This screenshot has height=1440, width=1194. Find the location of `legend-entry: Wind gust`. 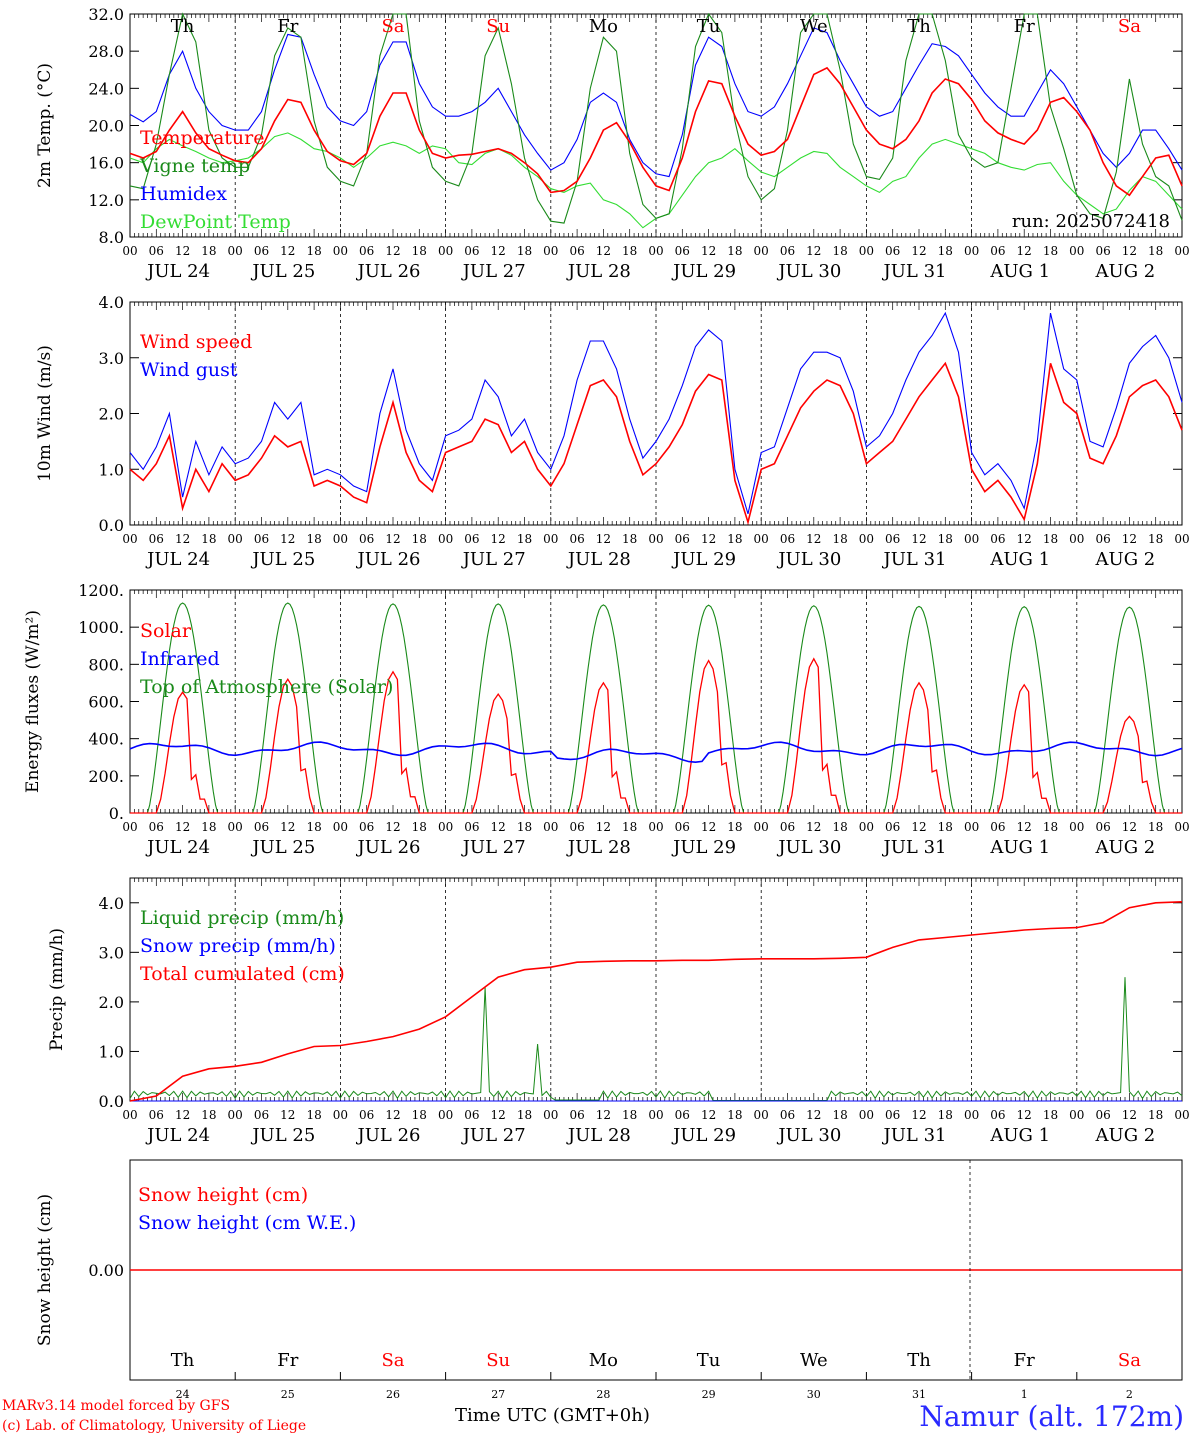

legend-entry: Wind gust is located at coordinates (189, 370).